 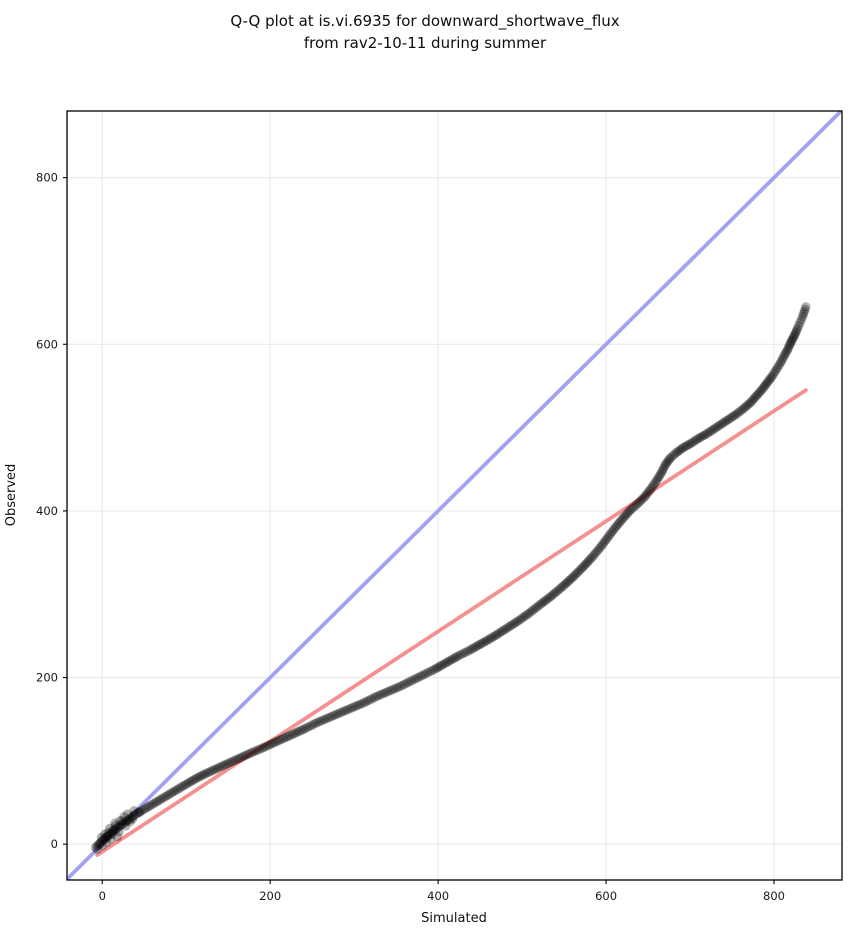 I want to click on x-tick-label: 800, so click(x=774, y=896).